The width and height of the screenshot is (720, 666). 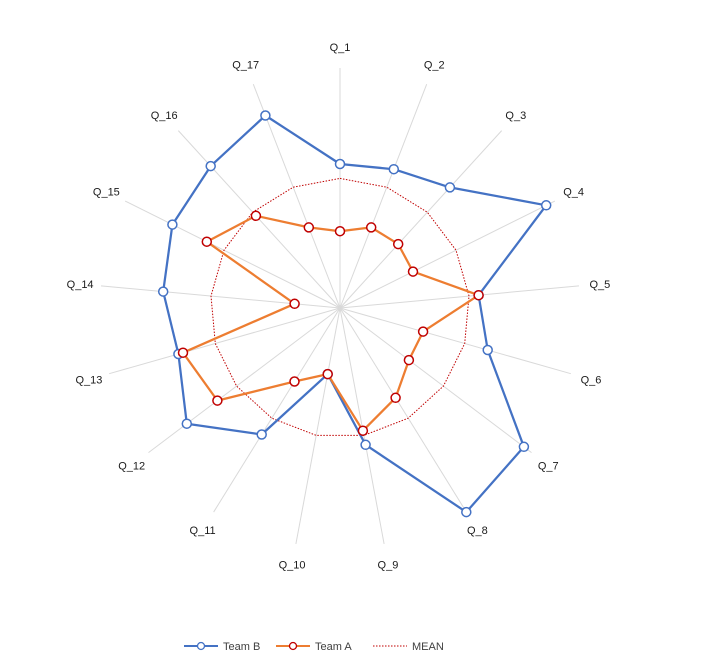 What do you see at coordinates (548, 466) in the screenshot?
I see `category-label-q-7: Q_7` at bounding box center [548, 466].